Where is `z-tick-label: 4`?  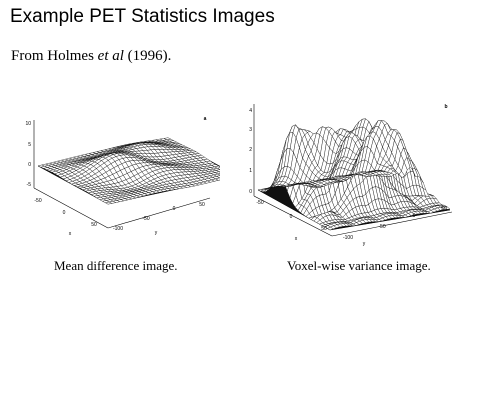
z-tick-label: 4 is located at coordinates (250, 111).